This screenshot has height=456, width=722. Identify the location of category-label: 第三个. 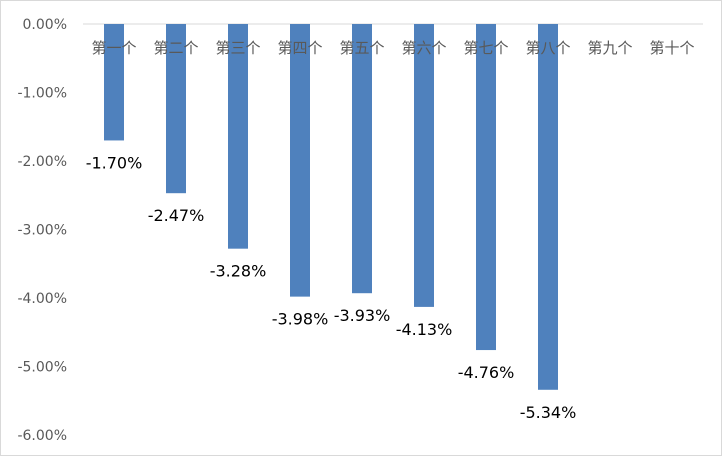
(237, 48).